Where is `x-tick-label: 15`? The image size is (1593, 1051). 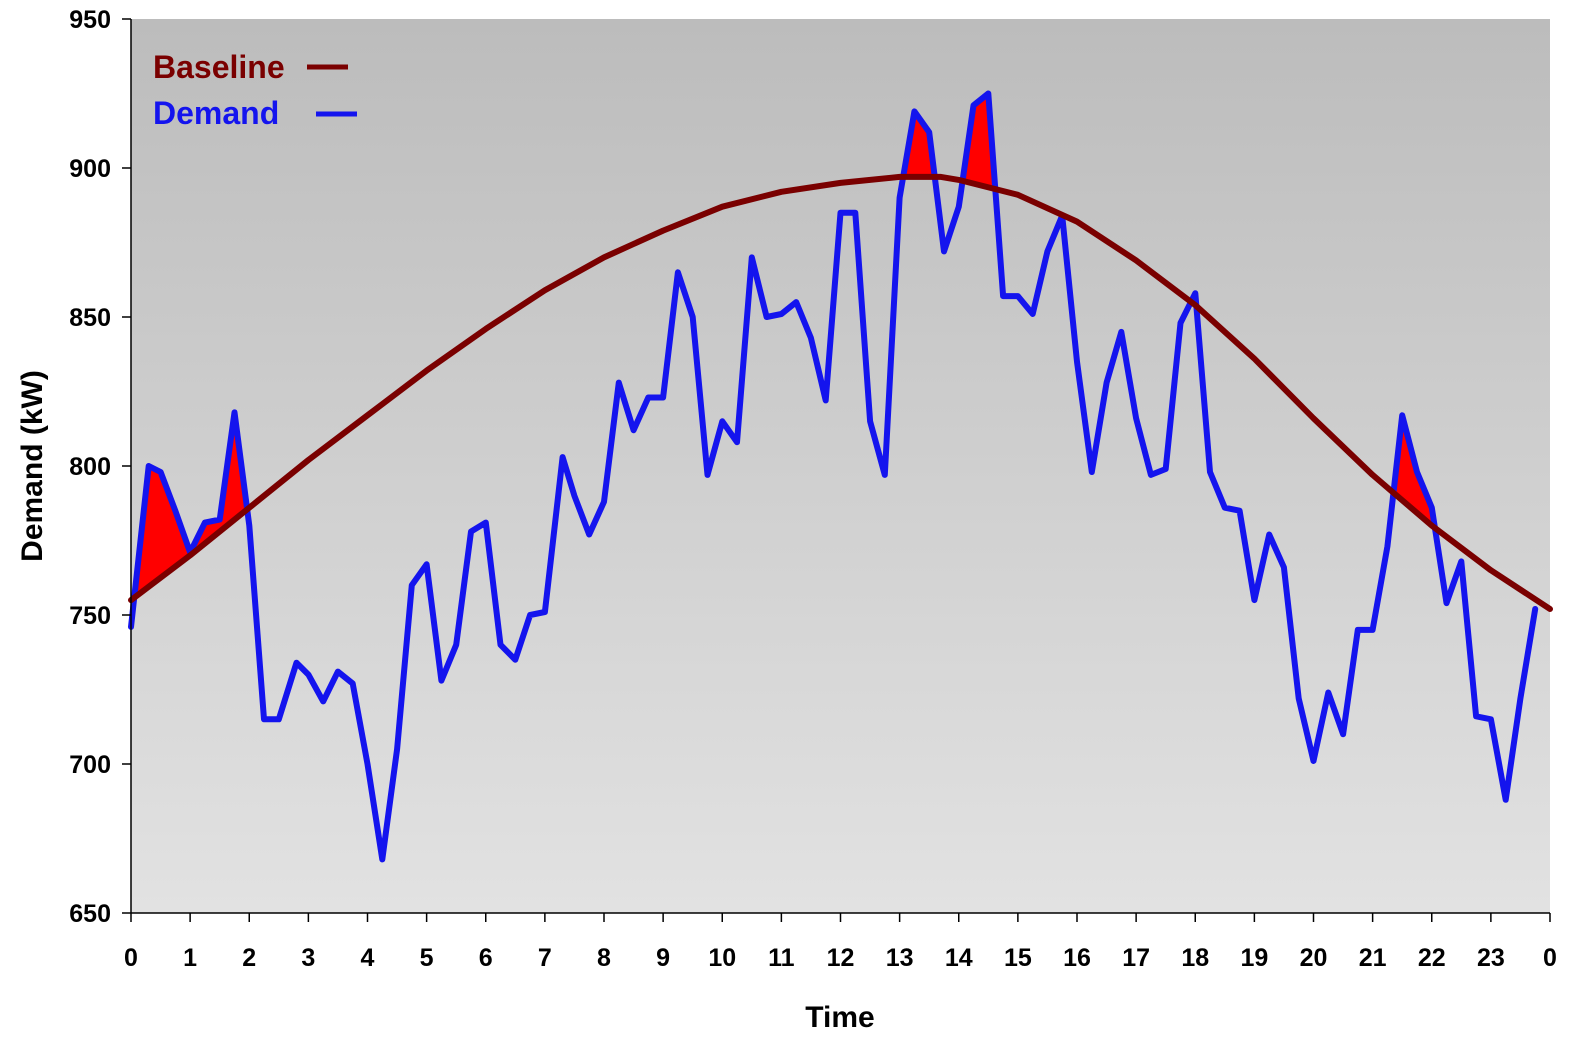 x-tick-label: 15 is located at coordinates (1018, 958).